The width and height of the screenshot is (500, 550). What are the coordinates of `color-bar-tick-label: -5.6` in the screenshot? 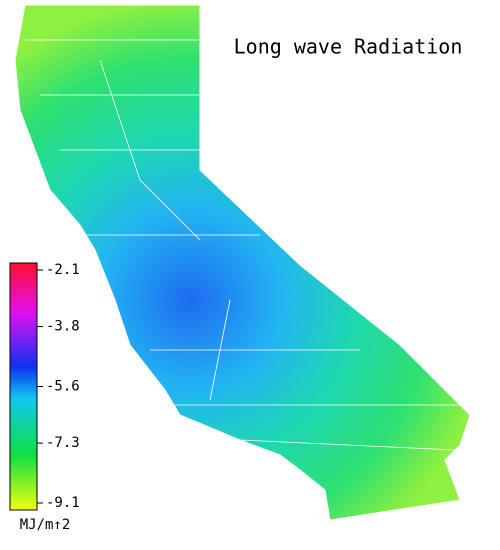 It's located at (63, 387).